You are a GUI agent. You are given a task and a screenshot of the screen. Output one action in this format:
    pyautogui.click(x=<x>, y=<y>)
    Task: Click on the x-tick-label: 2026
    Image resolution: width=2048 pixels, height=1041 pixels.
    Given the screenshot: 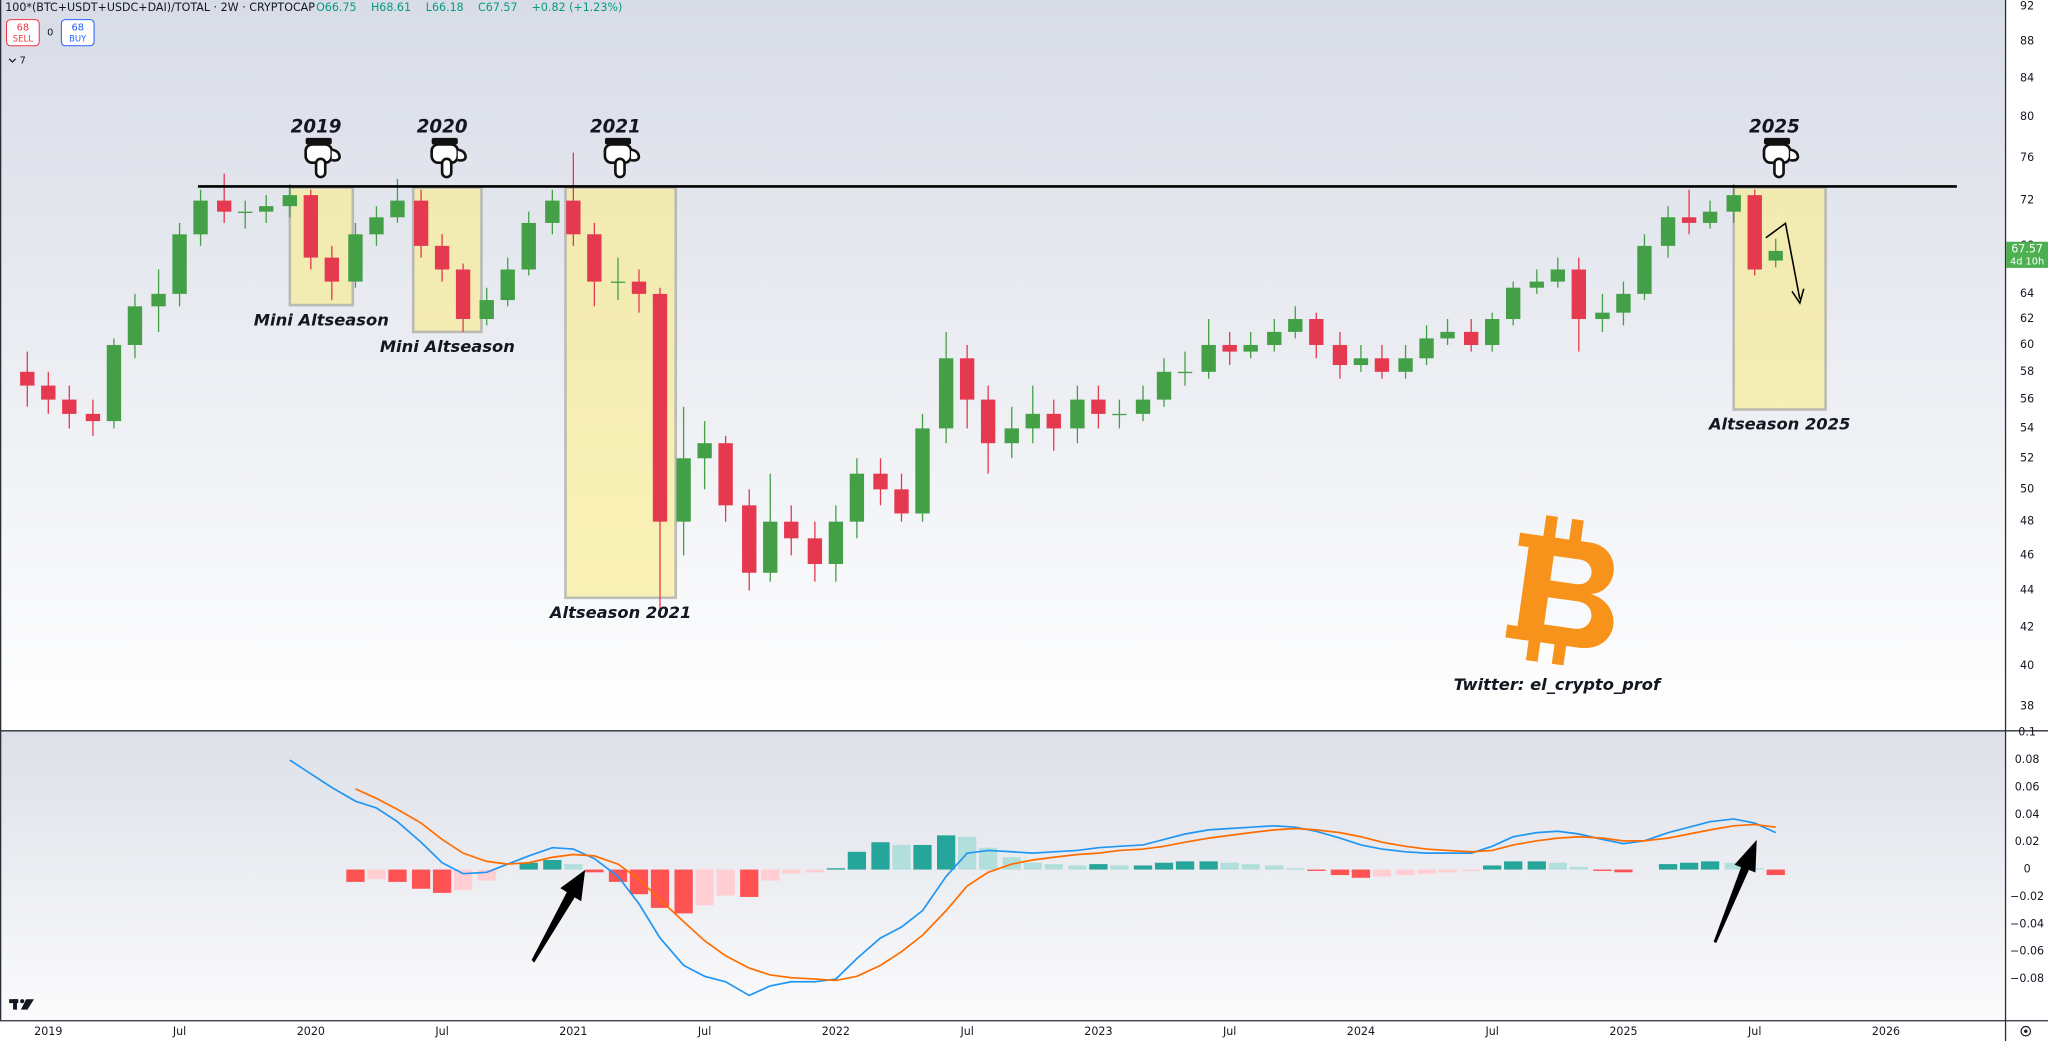 What is the action you would take?
    pyautogui.click(x=1886, y=1031)
    